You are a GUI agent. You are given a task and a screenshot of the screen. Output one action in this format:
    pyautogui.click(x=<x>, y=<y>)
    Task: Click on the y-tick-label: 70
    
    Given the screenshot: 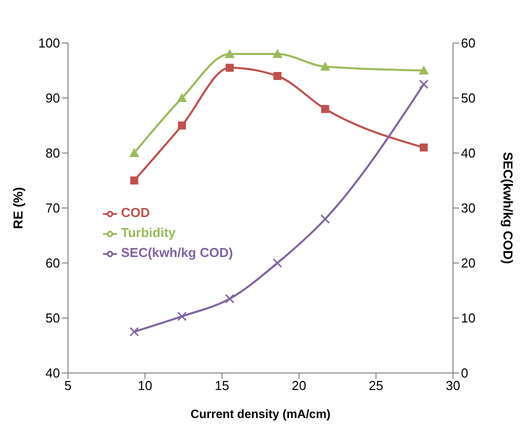 What is the action you would take?
    pyautogui.click(x=53, y=208)
    